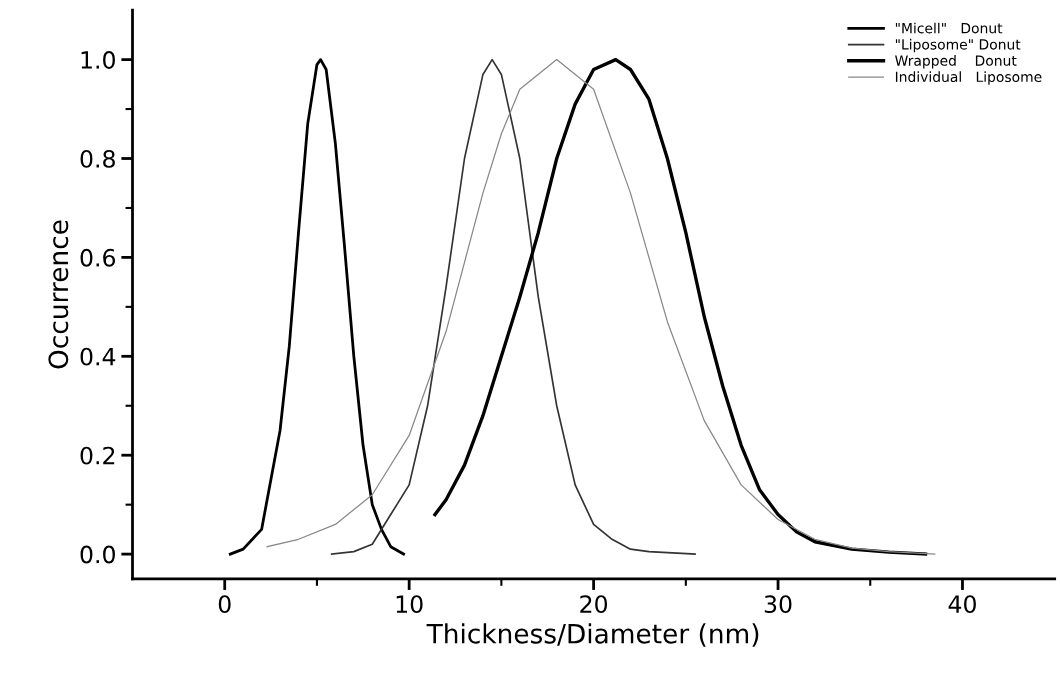  I want to click on line-series, so click(317, 307).